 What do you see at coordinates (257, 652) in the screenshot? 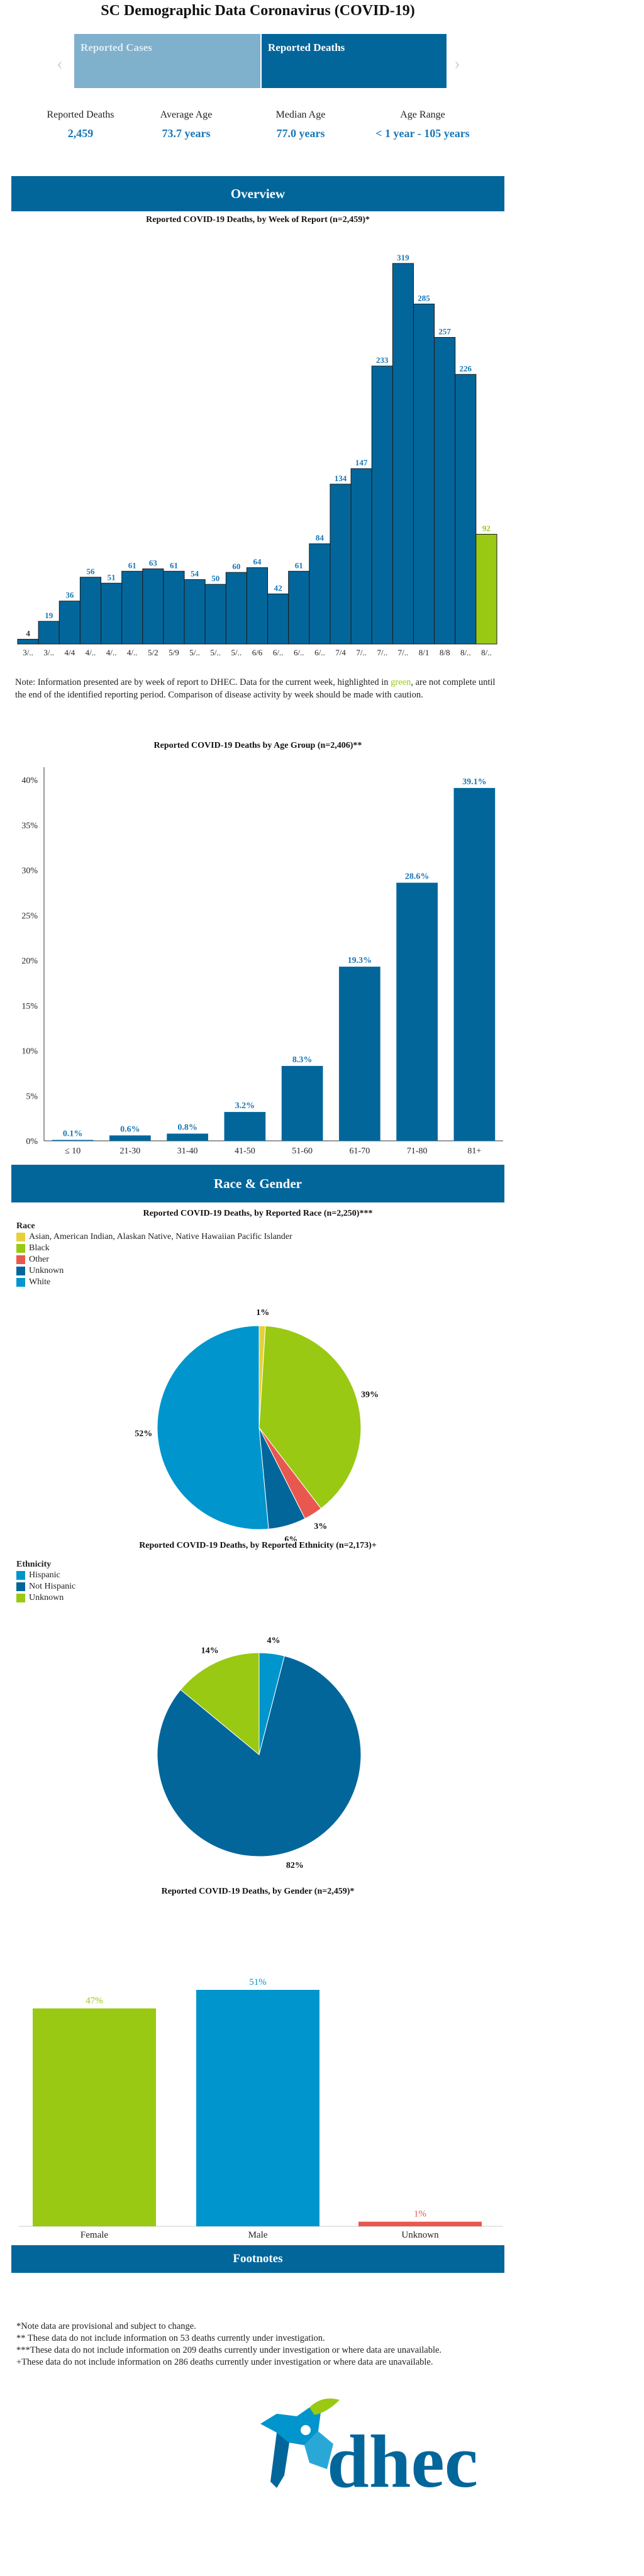
I see `week-tick-label: 6/6` at bounding box center [257, 652].